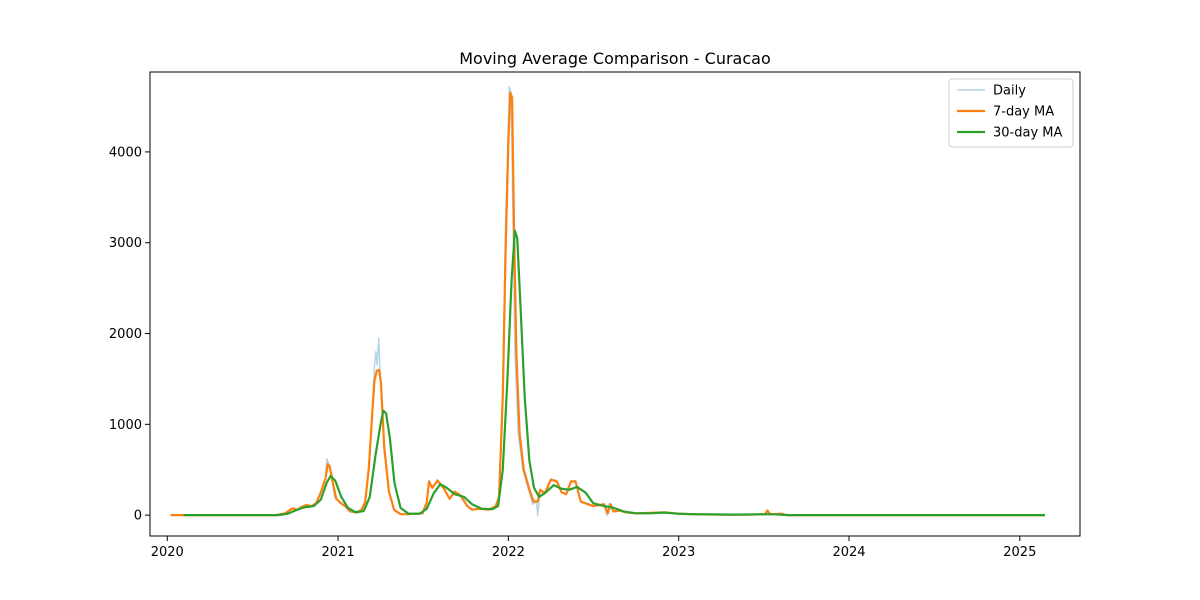  Describe the element at coordinates (593, 548) in the screenshot. I see `x-axis: 2020 2021 2022 2023 2024 2025` at that location.